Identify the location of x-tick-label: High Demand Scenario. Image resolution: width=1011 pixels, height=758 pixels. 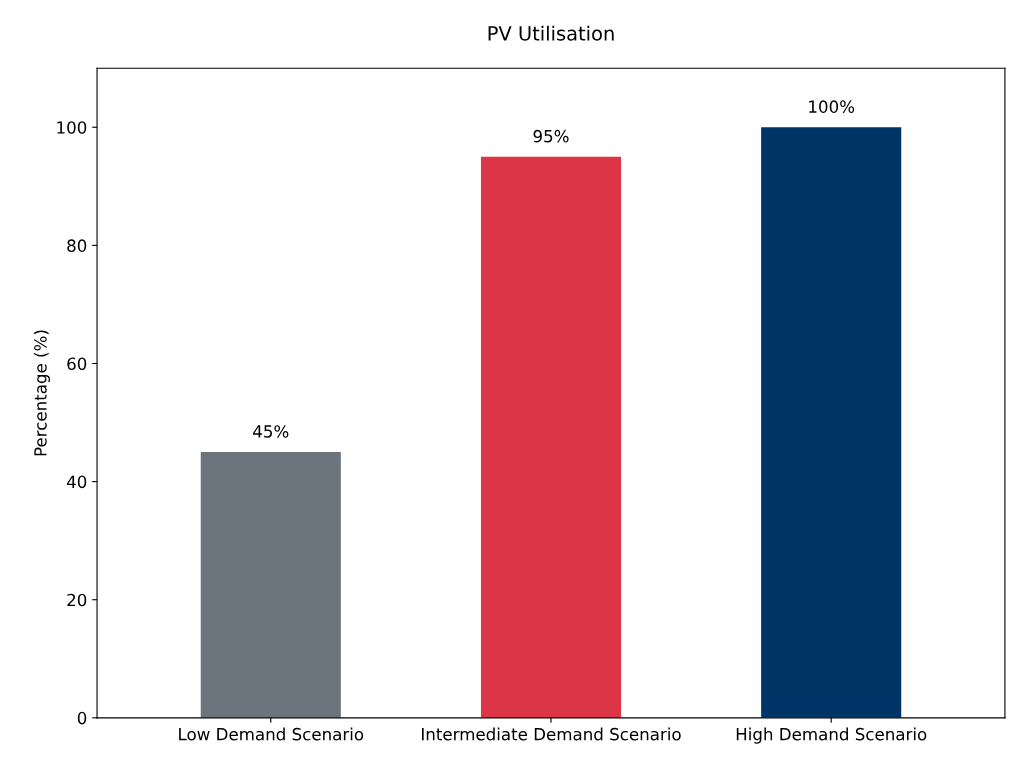
(831, 735).